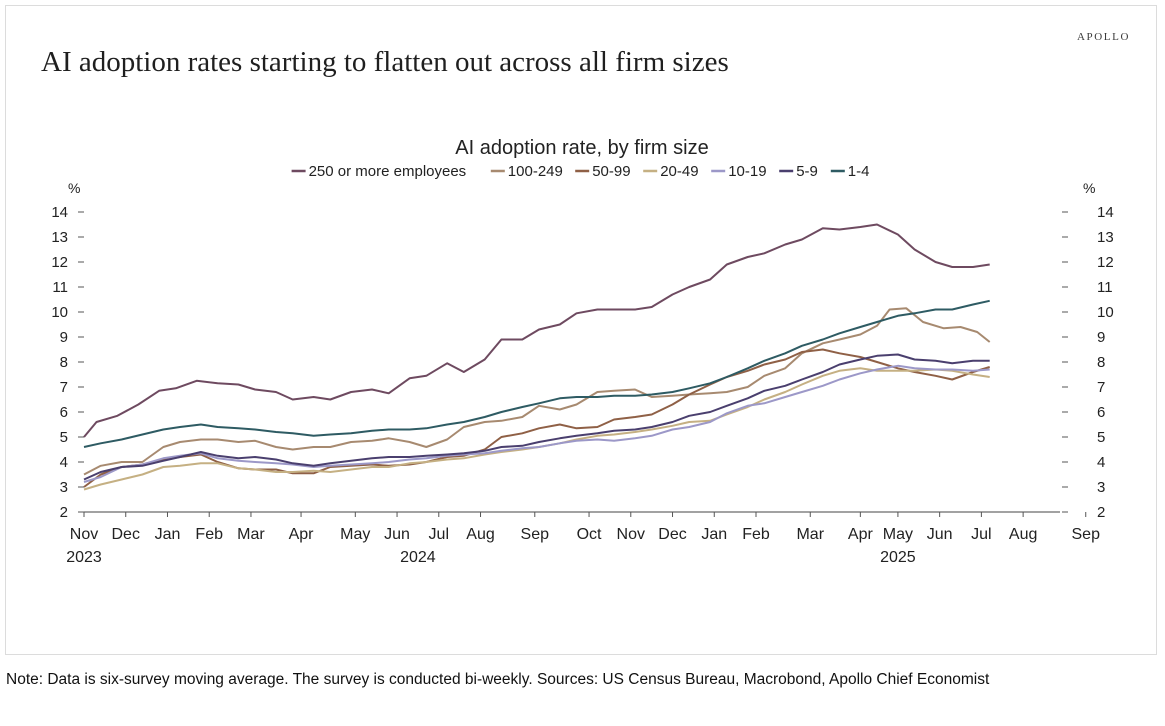 Image resolution: width=1165 pixels, height=726 pixels. What do you see at coordinates (807, 171) in the screenshot?
I see `legend-label: 5-9` at bounding box center [807, 171].